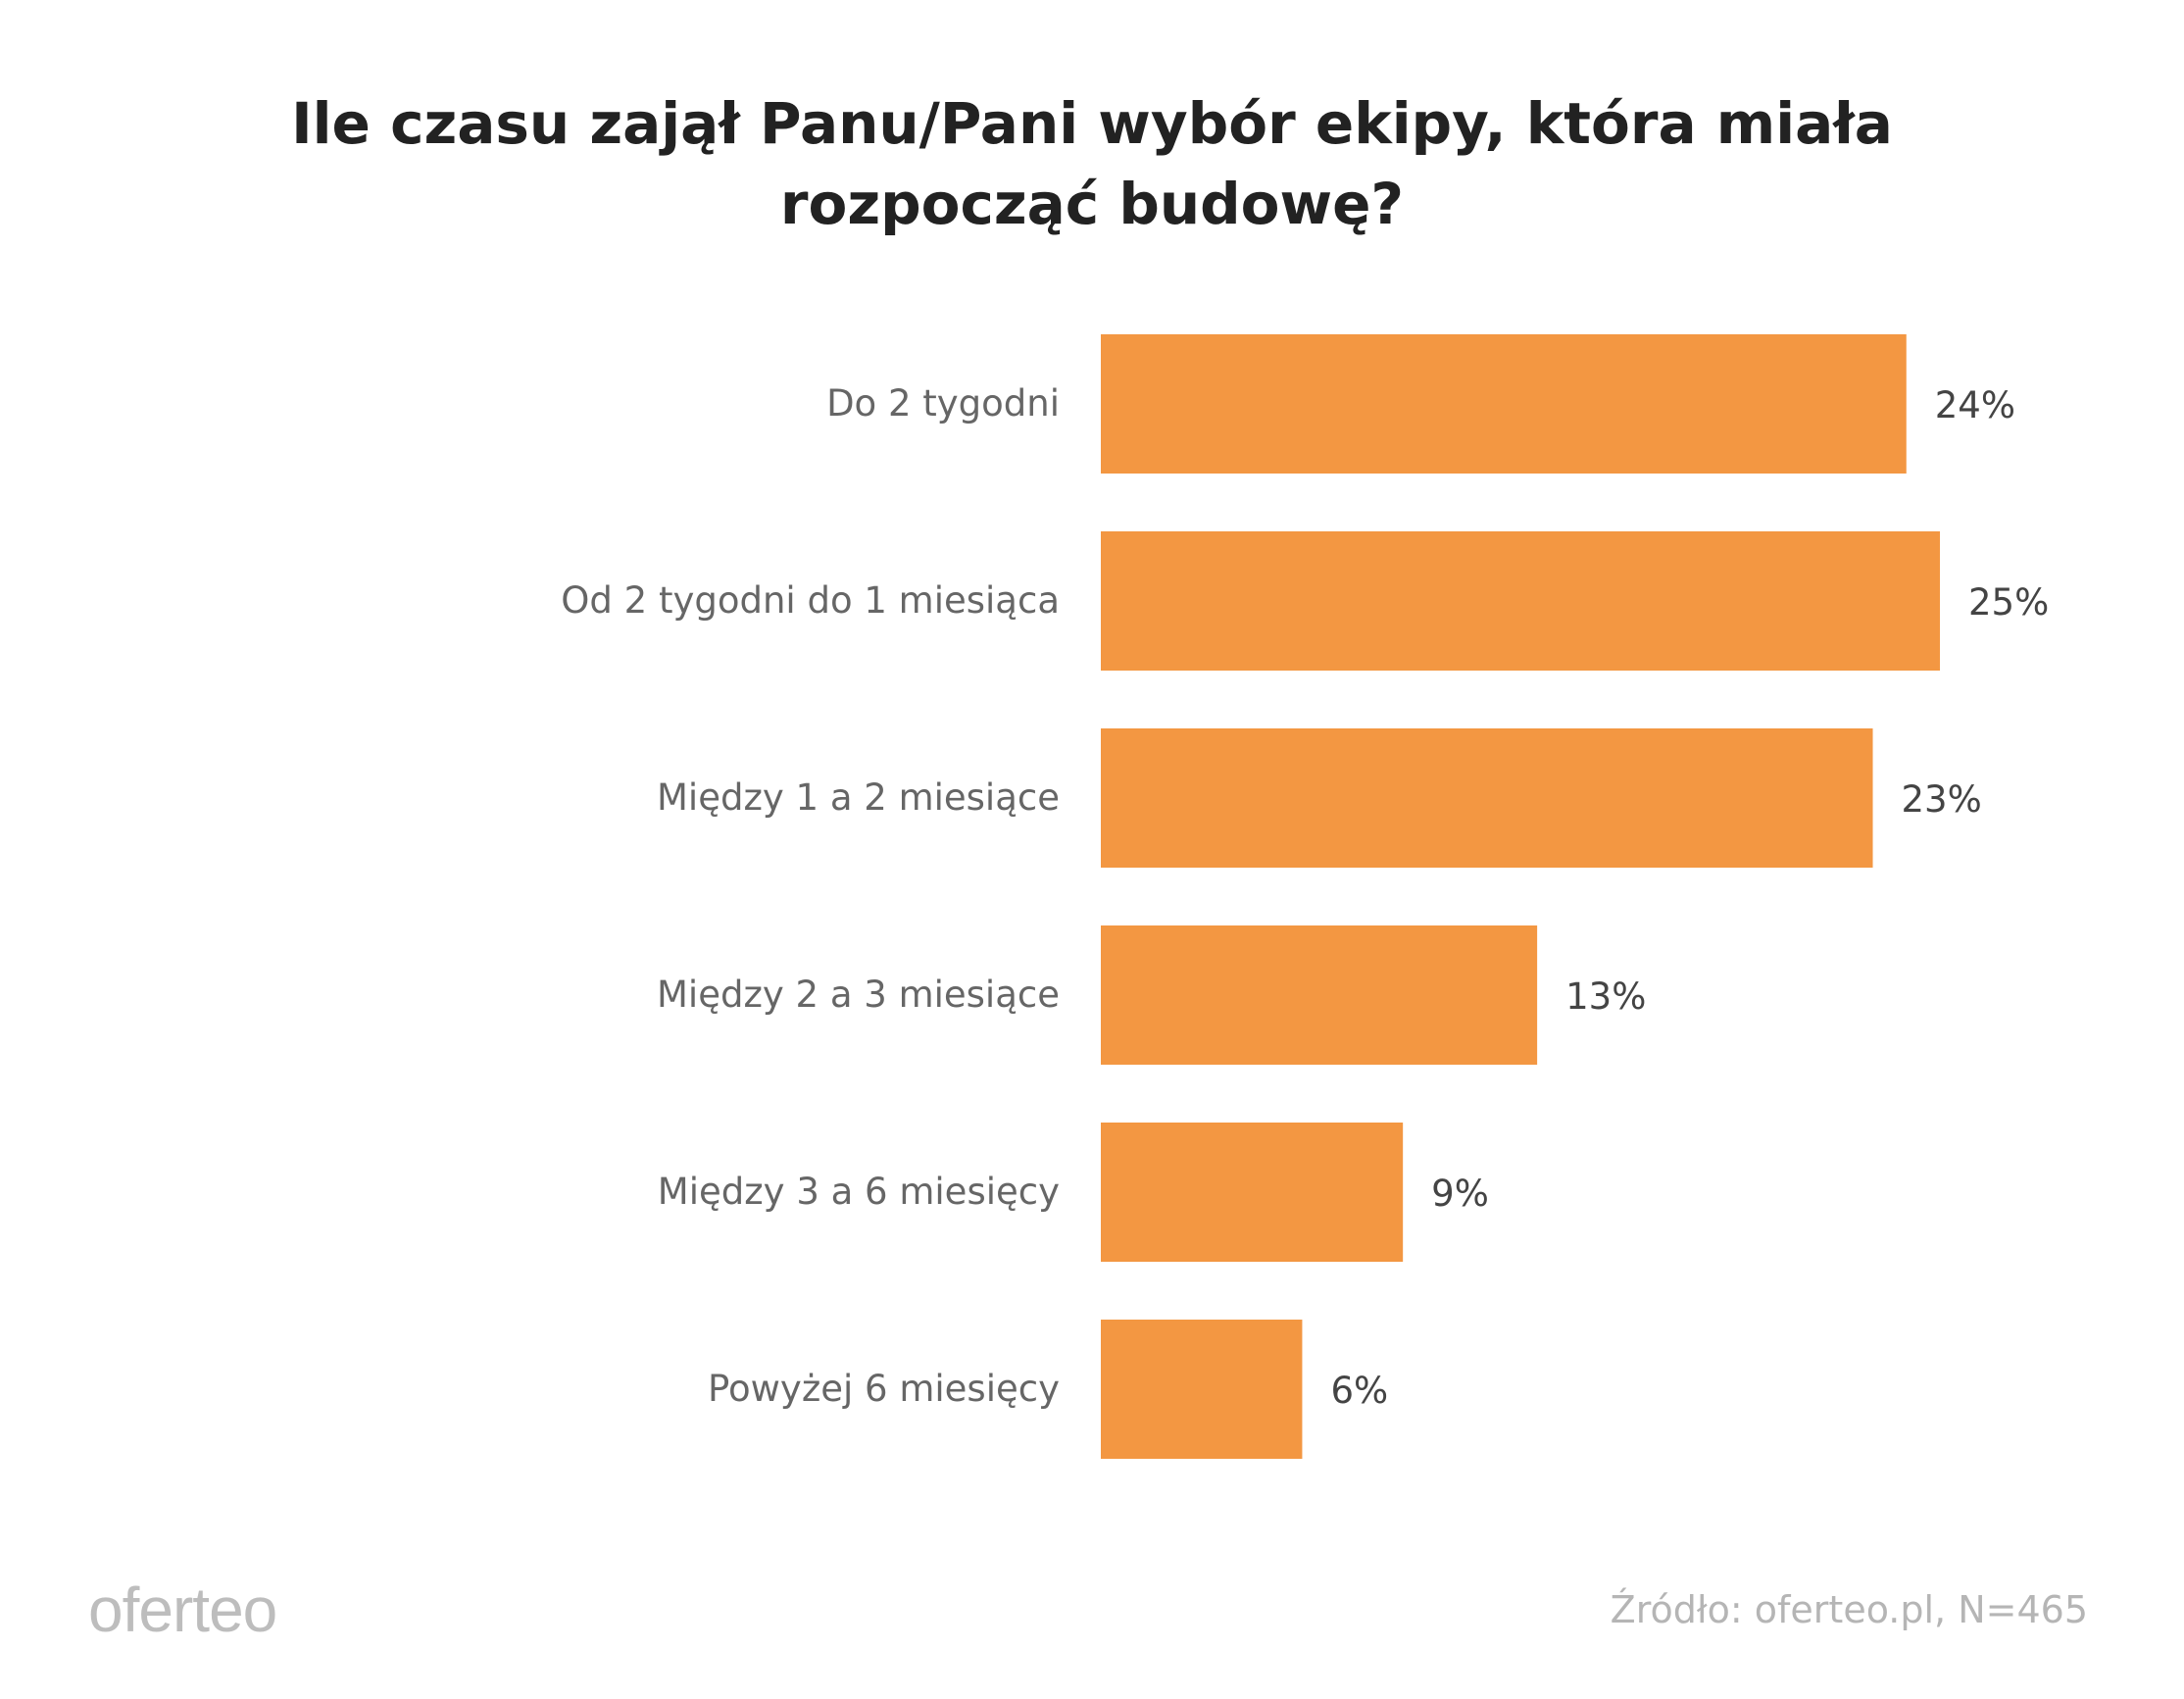  I want to click on source-note: Źródło: oferteo.pl, N=465, so click(1849, 1609).